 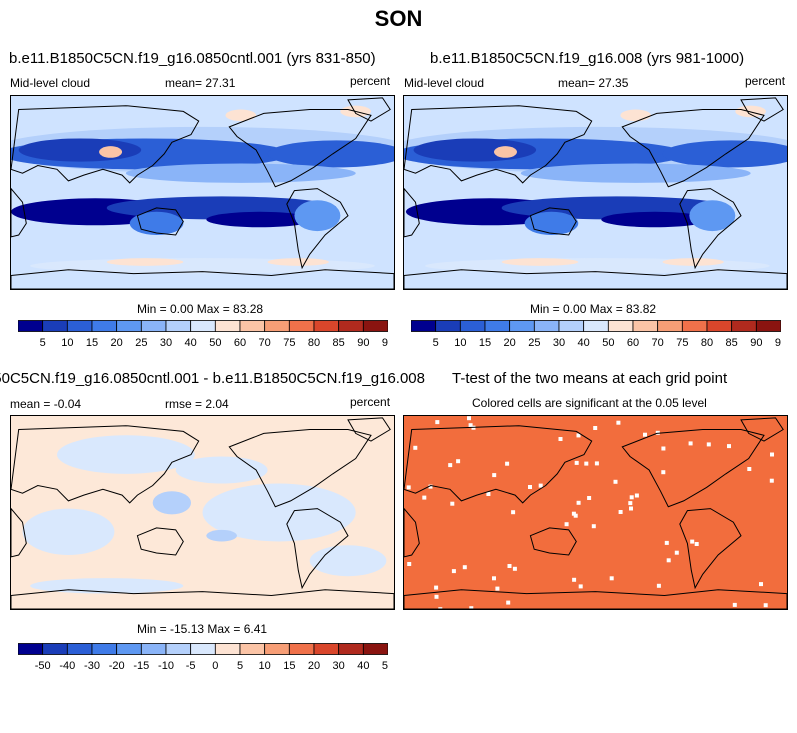 I want to click on panel3-map, so click(x=202, y=512).